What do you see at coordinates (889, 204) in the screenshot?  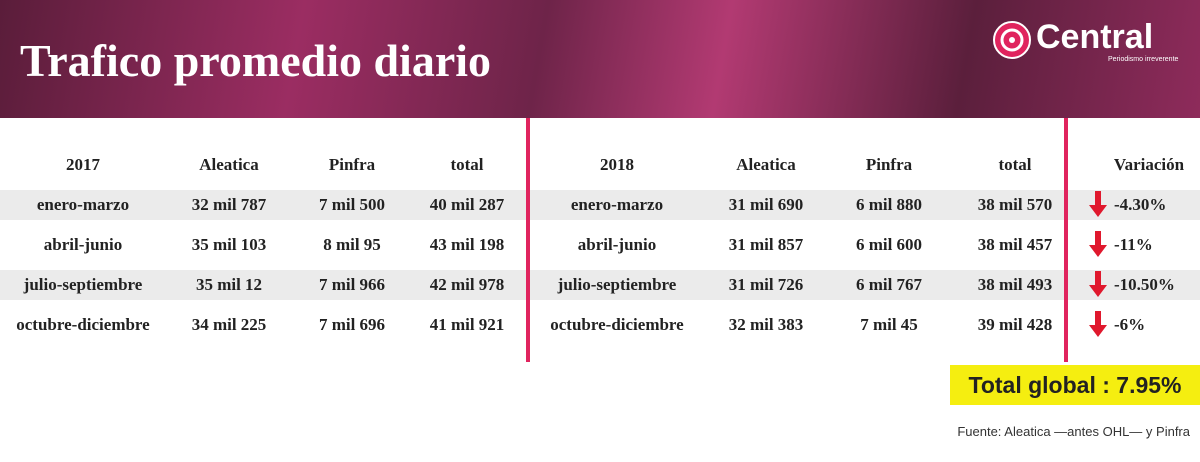 I see `cell-value: 6 mil 880` at bounding box center [889, 204].